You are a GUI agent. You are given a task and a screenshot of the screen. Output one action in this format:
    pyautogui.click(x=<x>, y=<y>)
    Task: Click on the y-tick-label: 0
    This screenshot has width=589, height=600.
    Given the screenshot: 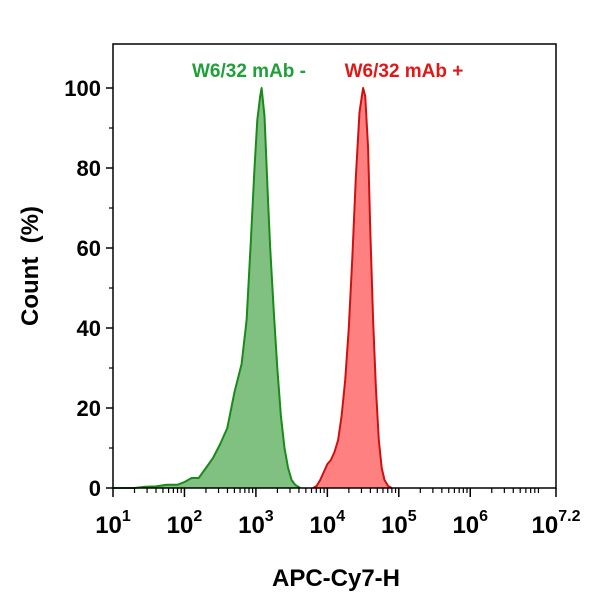 What is the action you would take?
    pyautogui.click(x=95, y=488)
    